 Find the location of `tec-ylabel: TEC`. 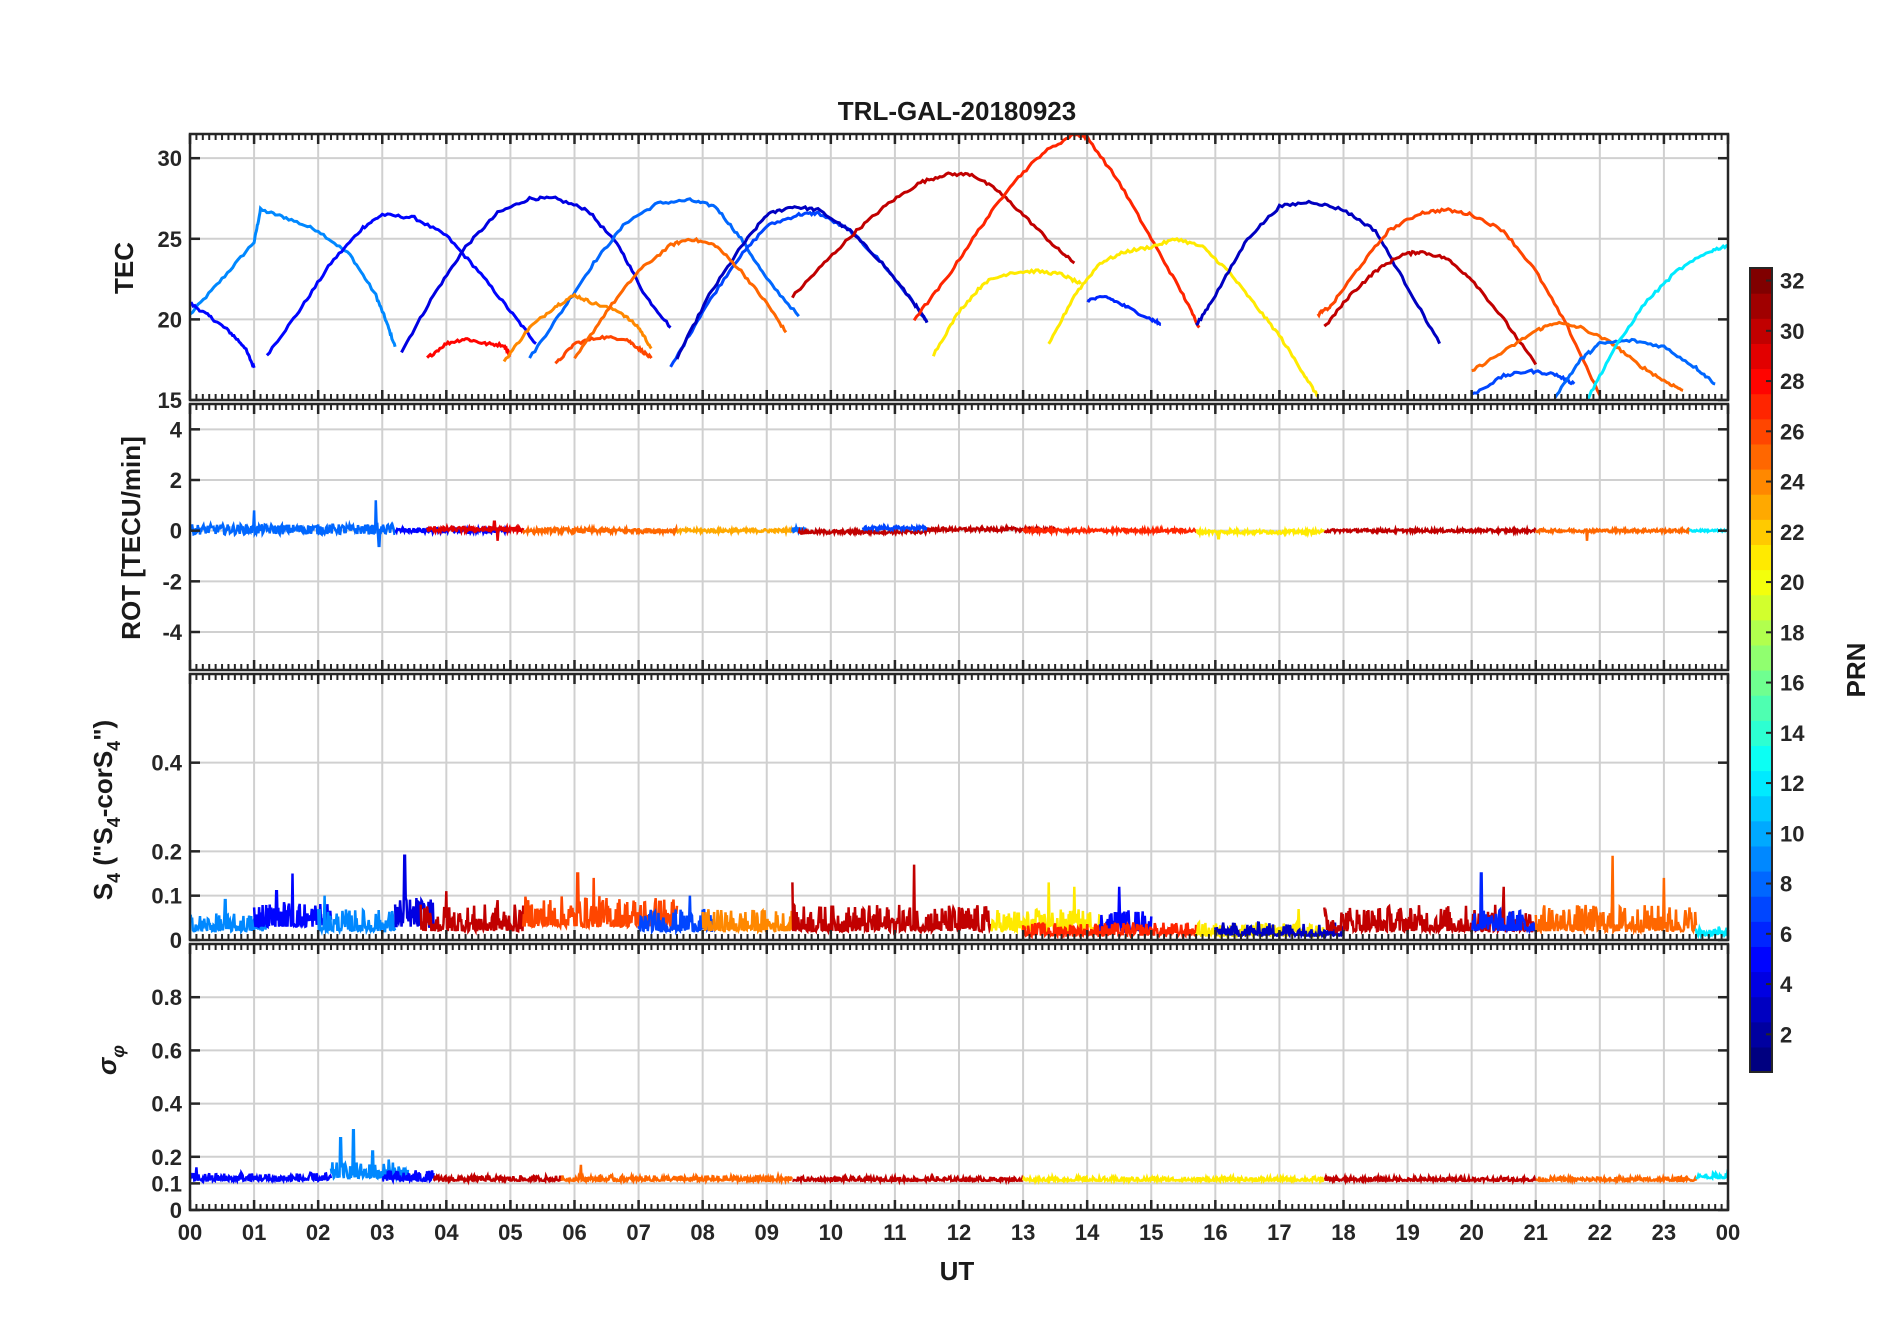

tec-ylabel: TEC is located at coordinates (124, 268).